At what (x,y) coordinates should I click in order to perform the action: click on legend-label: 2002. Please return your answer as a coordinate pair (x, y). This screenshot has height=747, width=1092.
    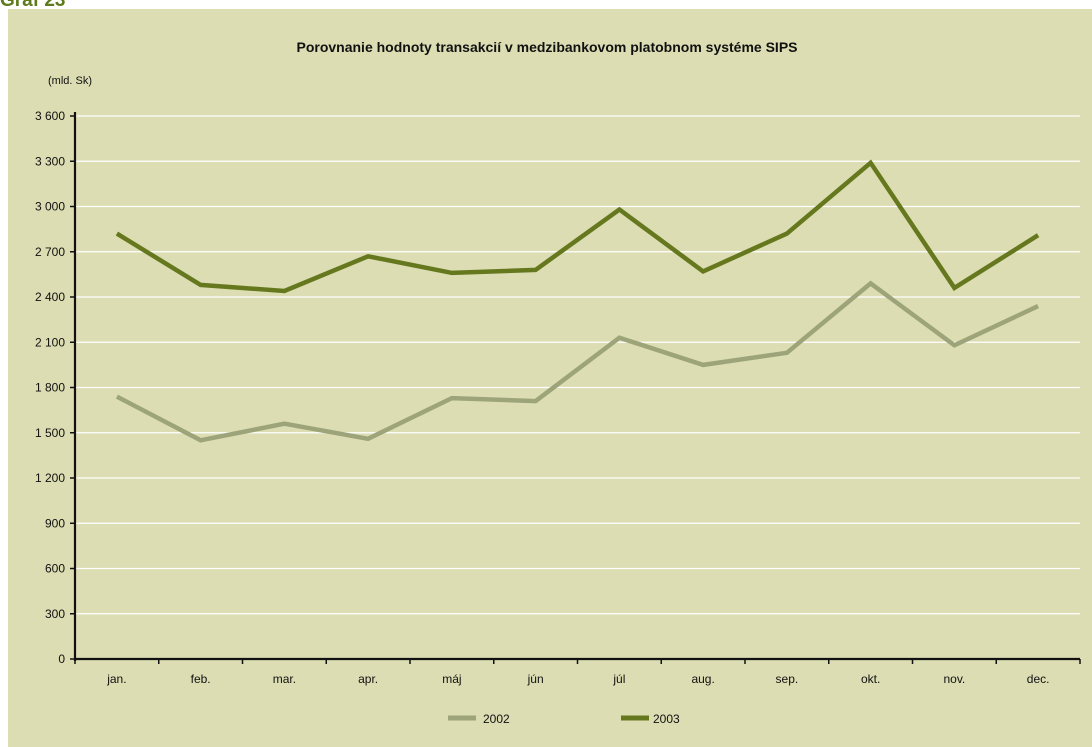
    Looking at the image, I should click on (496, 719).